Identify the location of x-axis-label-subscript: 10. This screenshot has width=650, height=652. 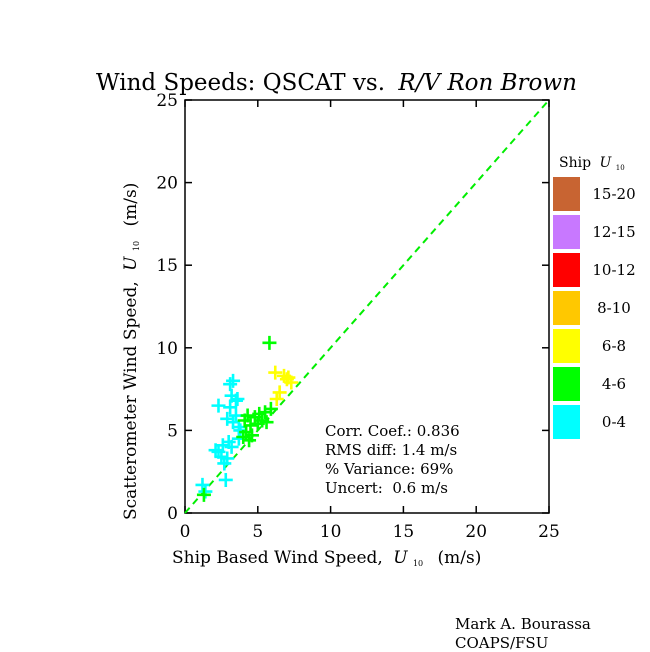
(418, 563).